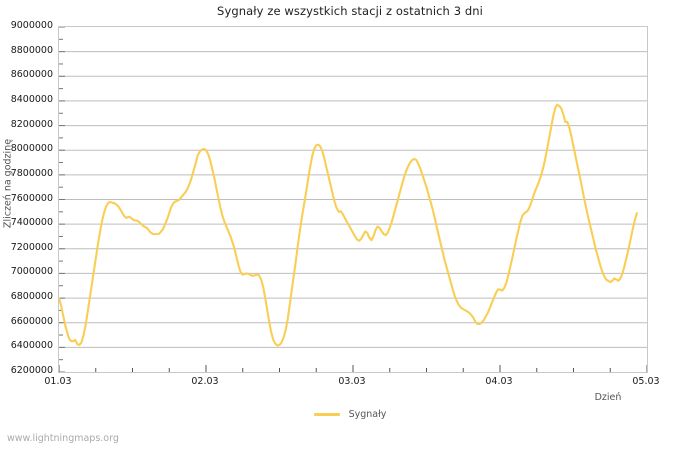 This screenshot has height=450, width=700. I want to click on x-axis-tick-label: 03.03, so click(352, 381).